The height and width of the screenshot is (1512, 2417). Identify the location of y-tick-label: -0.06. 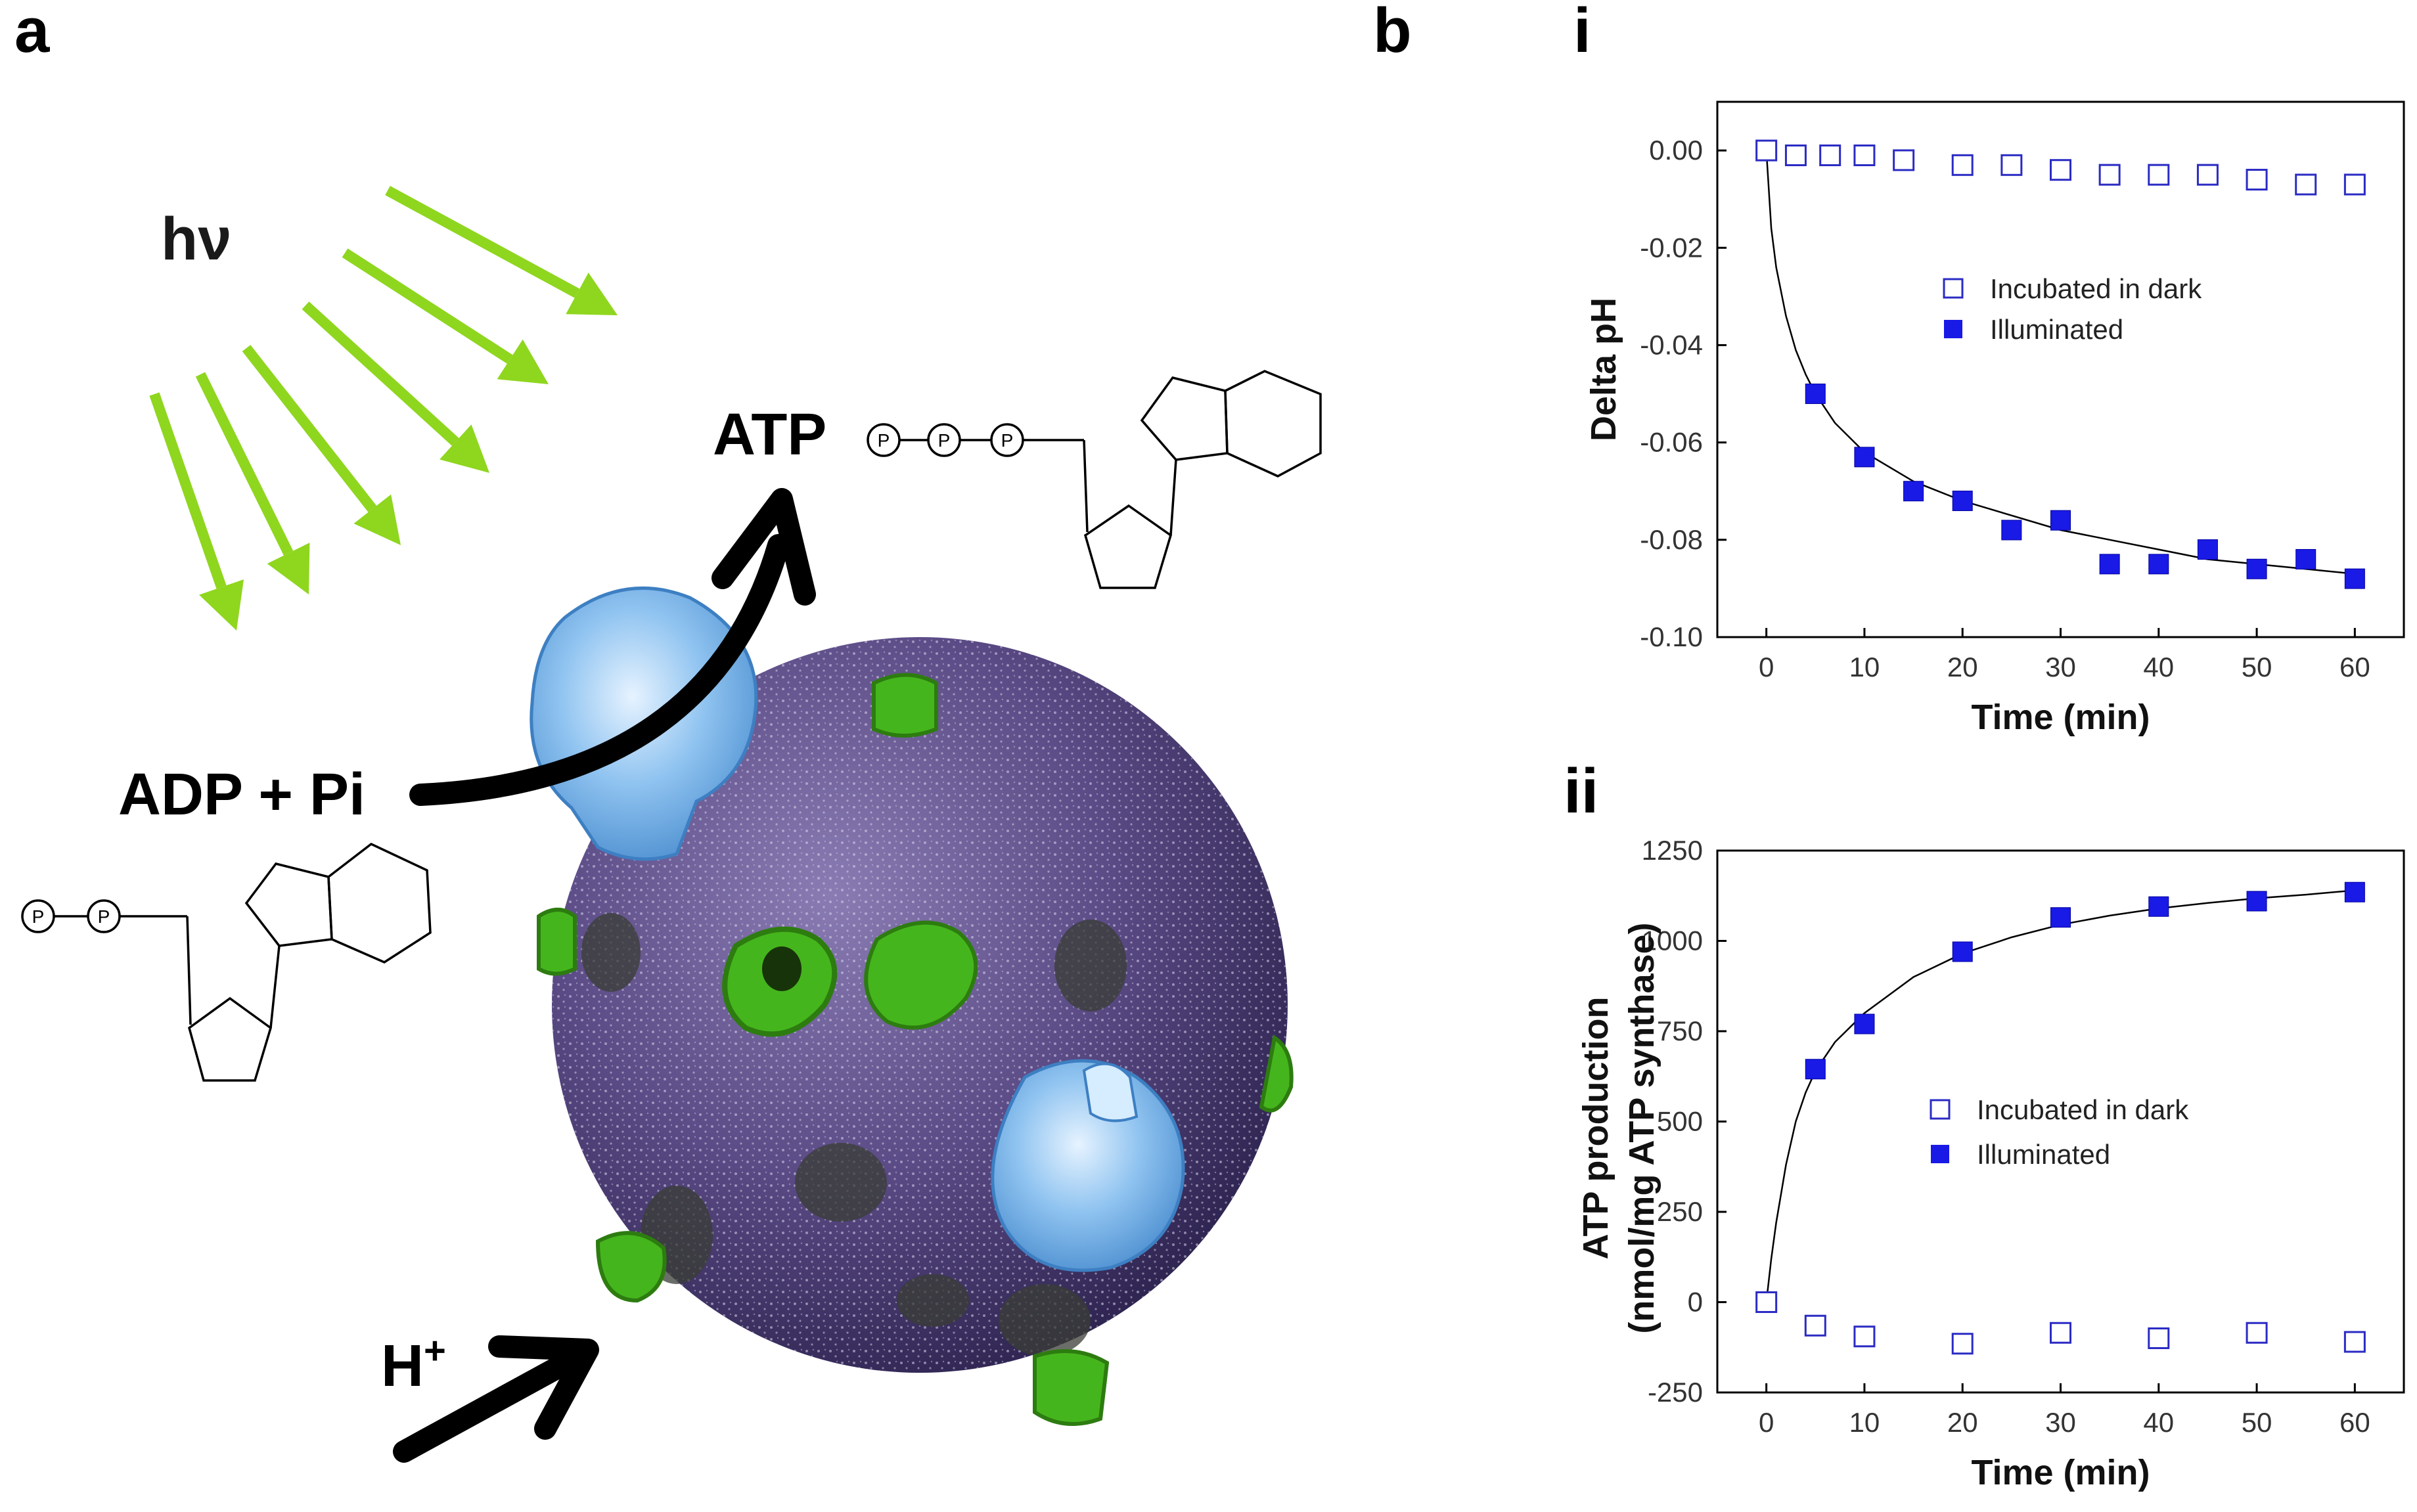
(1671, 443).